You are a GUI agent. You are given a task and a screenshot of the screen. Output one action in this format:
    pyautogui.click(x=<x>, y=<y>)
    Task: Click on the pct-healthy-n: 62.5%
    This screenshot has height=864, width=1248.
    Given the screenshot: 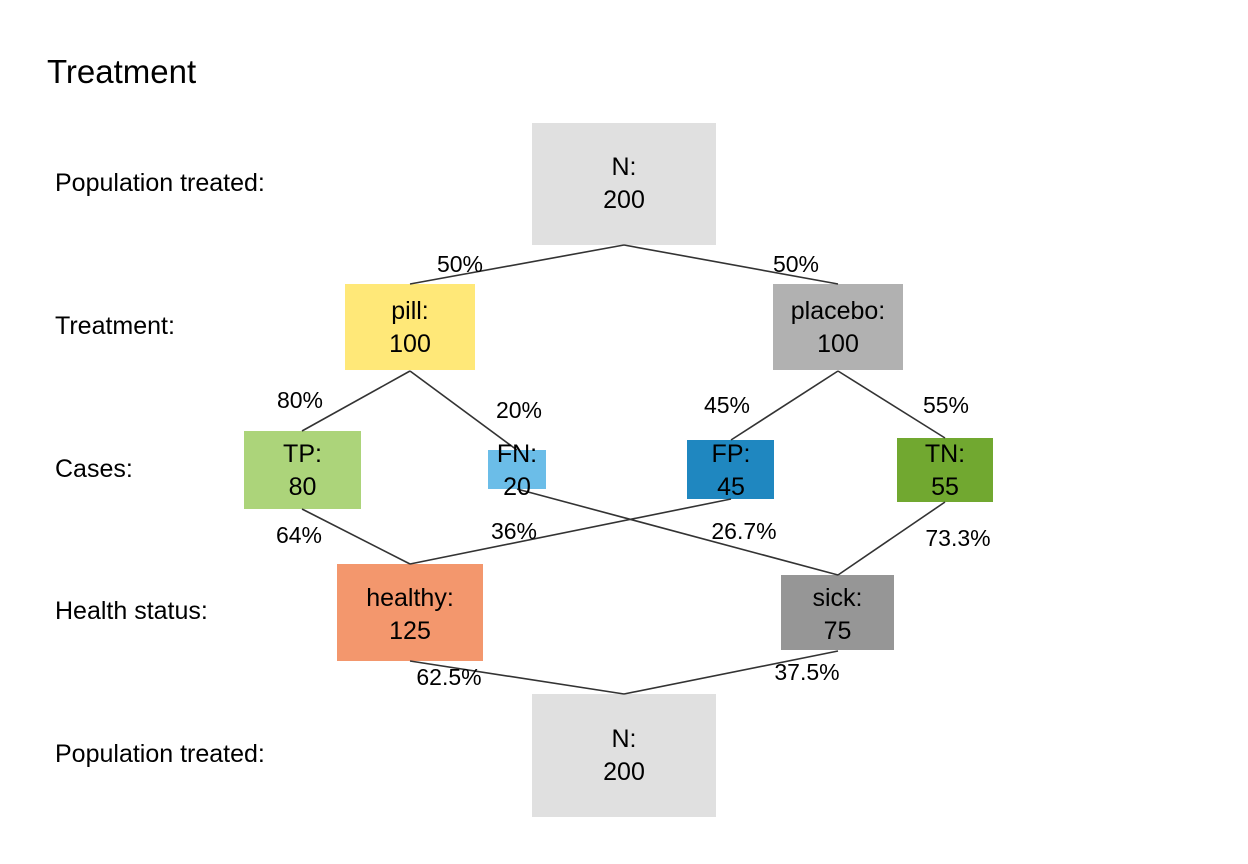 What is the action you would take?
    pyautogui.click(x=449, y=677)
    